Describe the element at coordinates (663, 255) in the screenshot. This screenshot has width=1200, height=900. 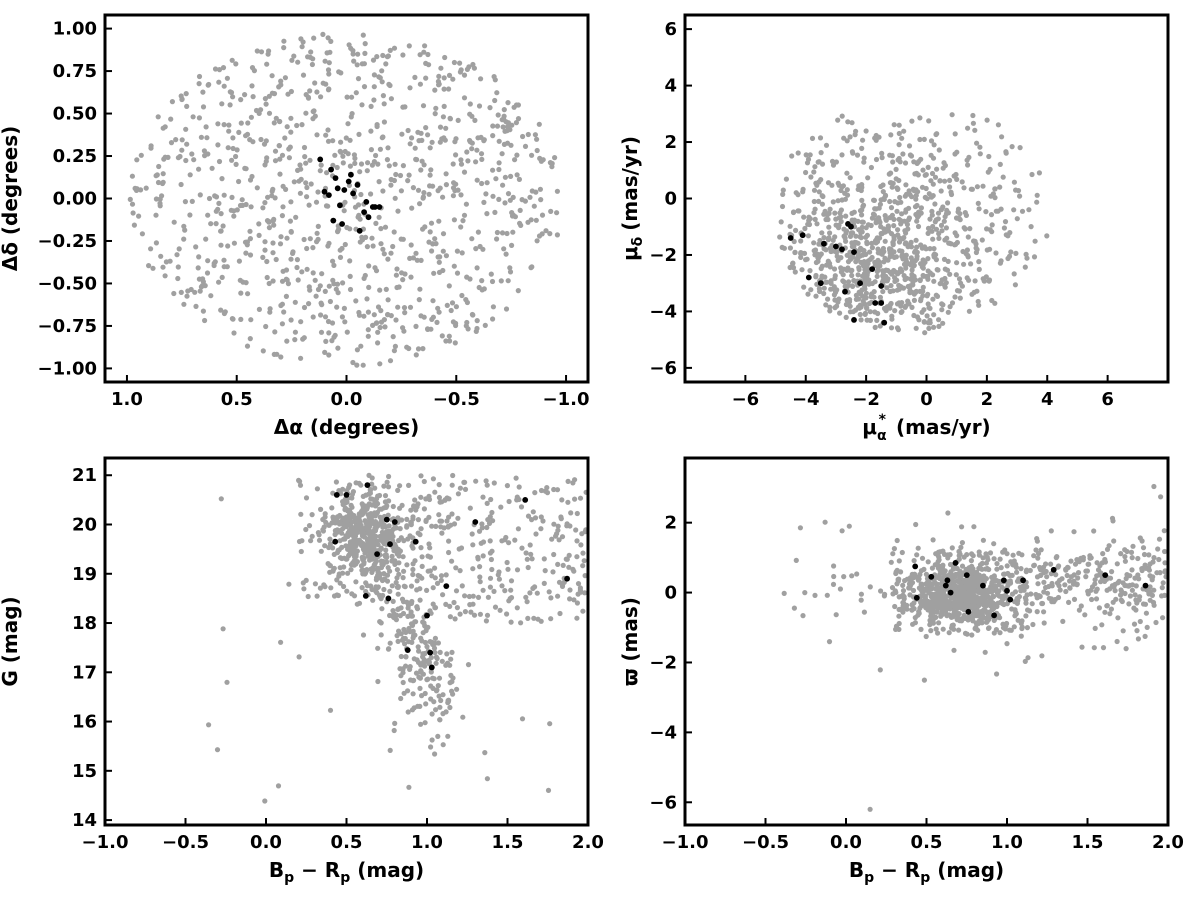
I see `y-tick-label: −2` at that location.